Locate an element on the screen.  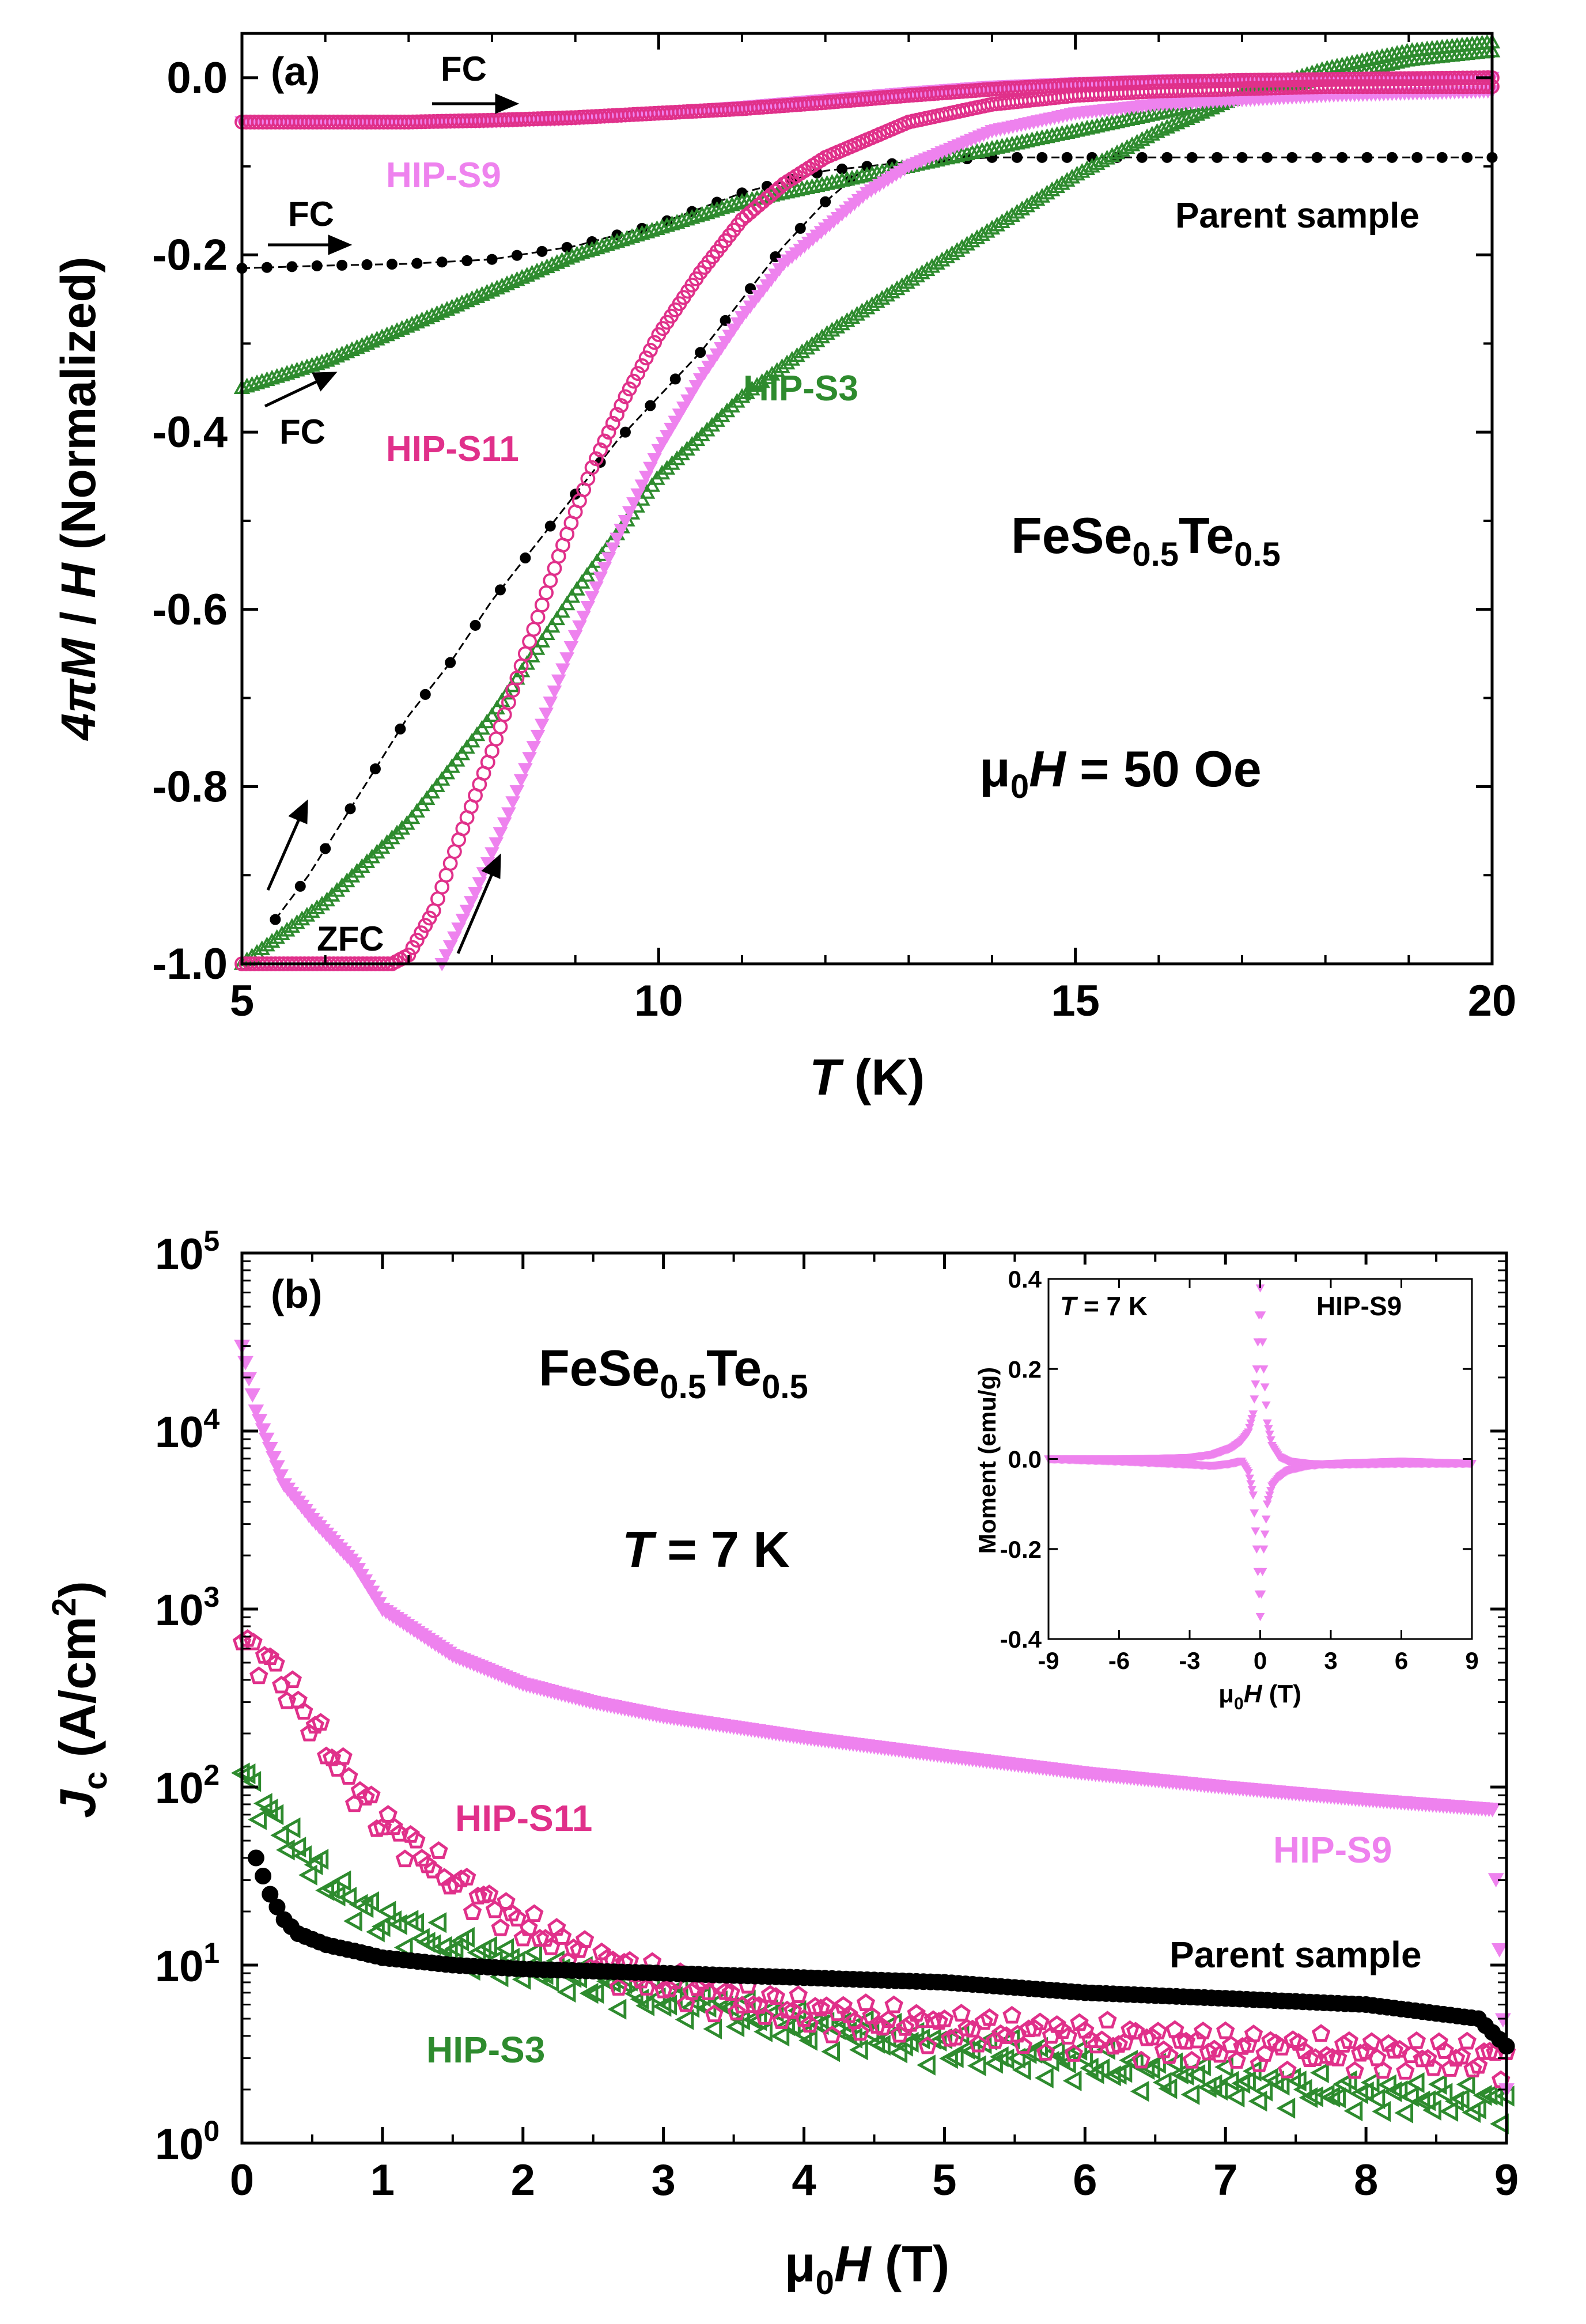
inset-x-tick-label: 0 is located at coordinates (1260, 1660).